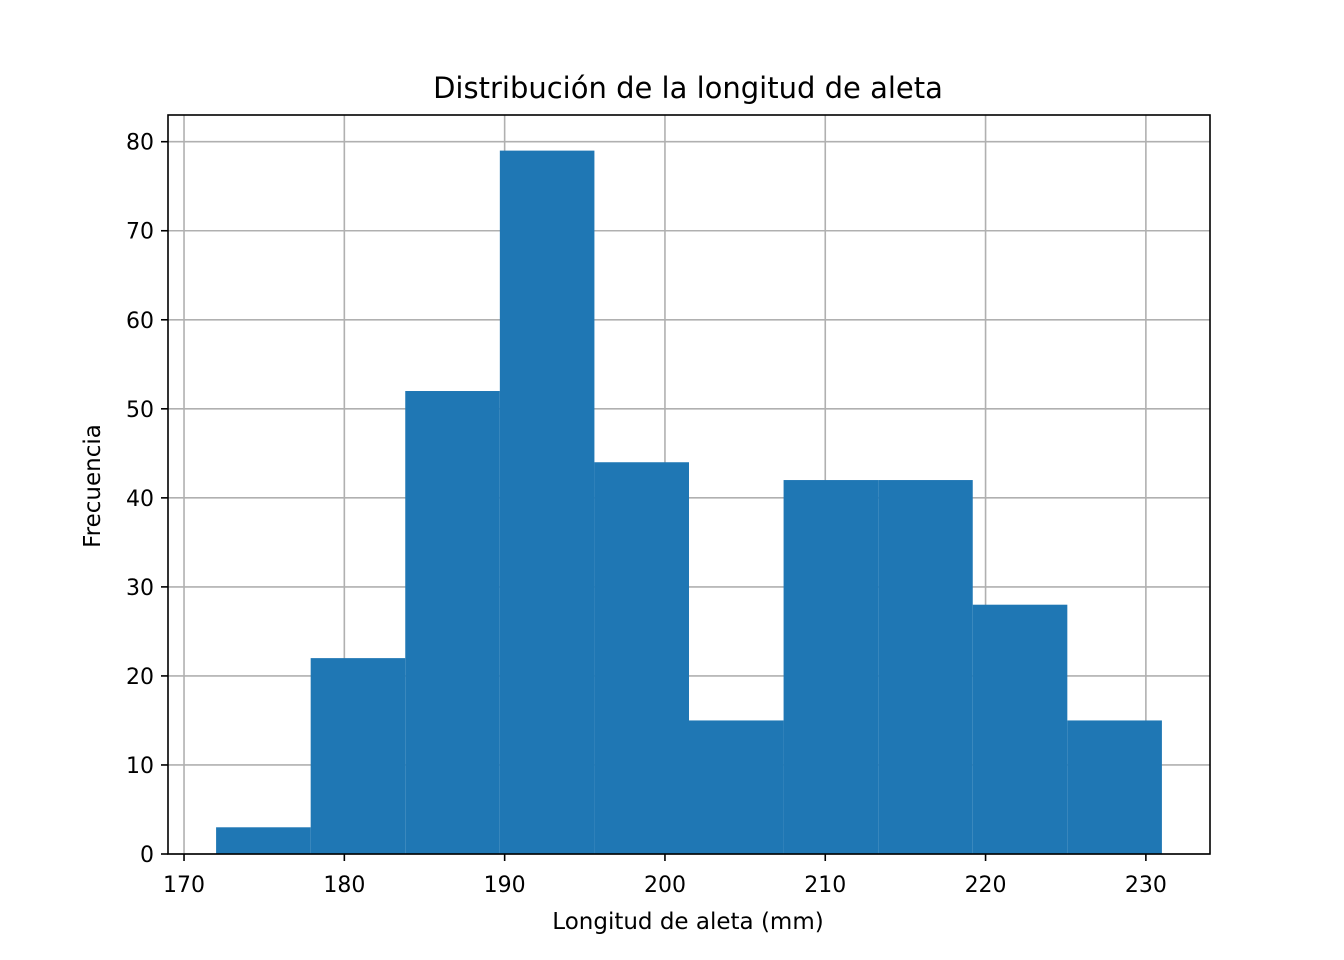 This screenshot has width=1344, height=960. What do you see at coordinates (1146, 885) in the screenshot?
I see `x-tick-label: 230` at bounding box center [1146, 885].